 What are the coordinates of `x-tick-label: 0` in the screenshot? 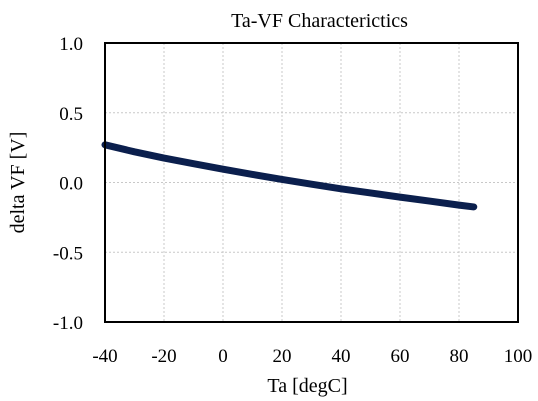 It's located at (223, 356).